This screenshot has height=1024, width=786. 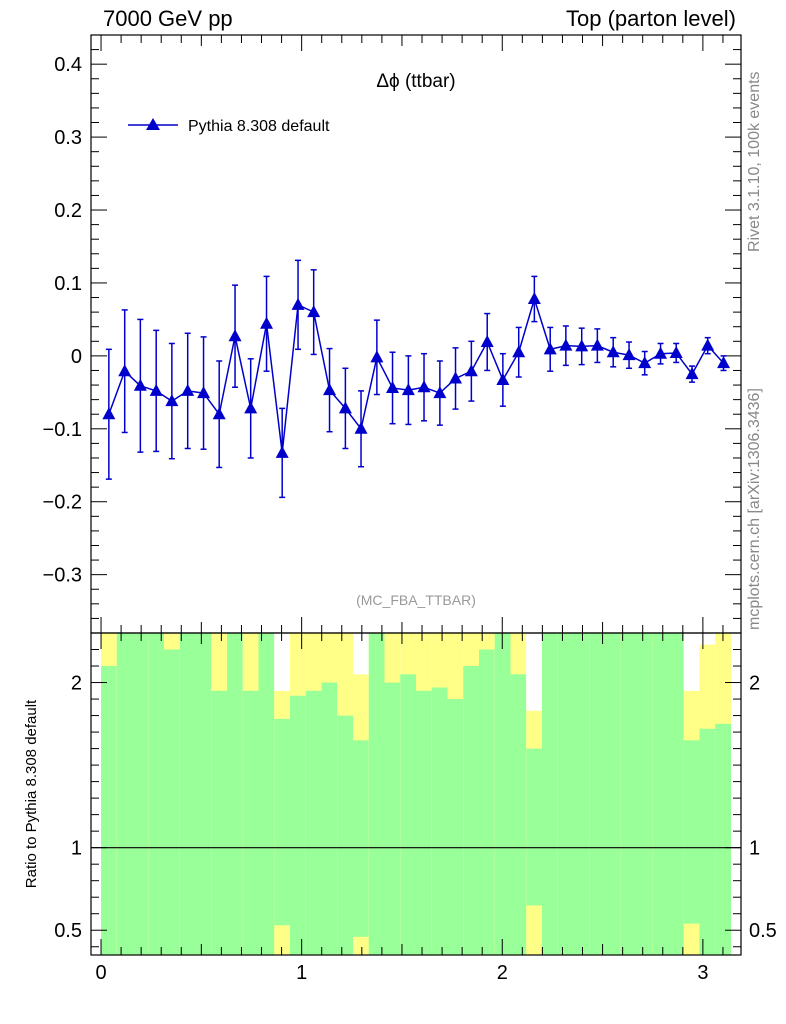 I want to click on header-right: Top (parton level), so click(x=651, y=18).